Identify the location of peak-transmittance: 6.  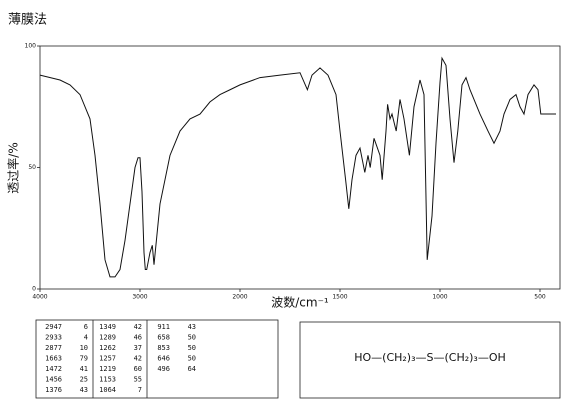
(86, 327).